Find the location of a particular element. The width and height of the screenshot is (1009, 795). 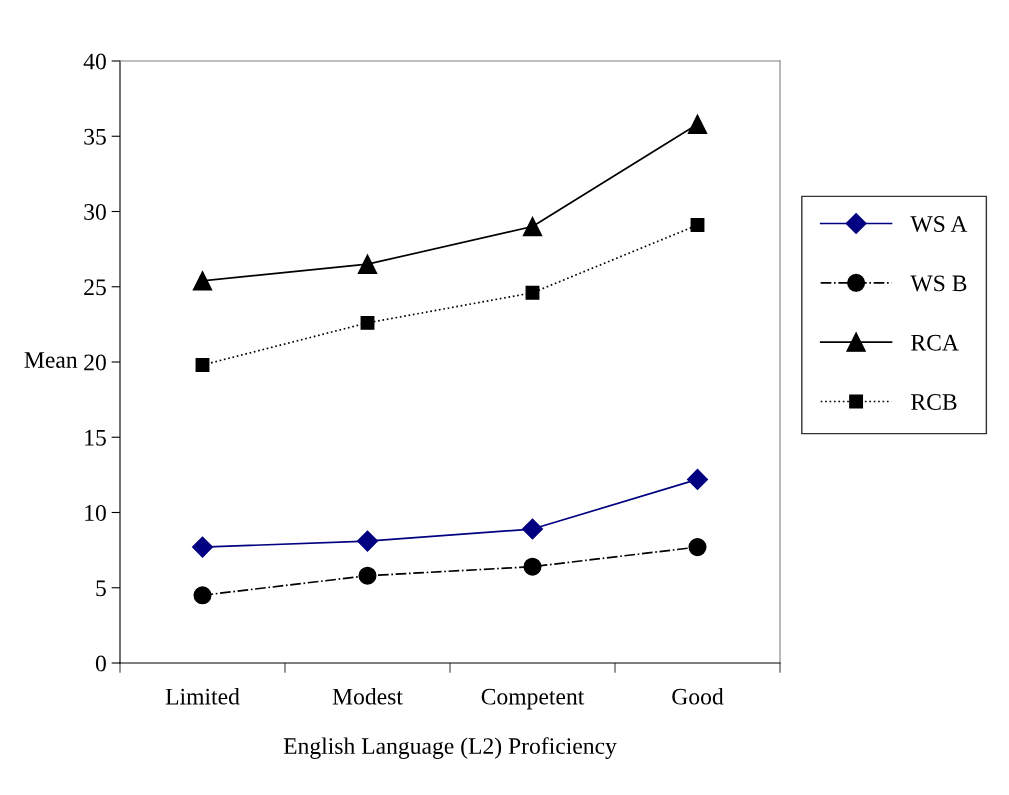

x-tick-label: Good is located at coordinates (698, 696).